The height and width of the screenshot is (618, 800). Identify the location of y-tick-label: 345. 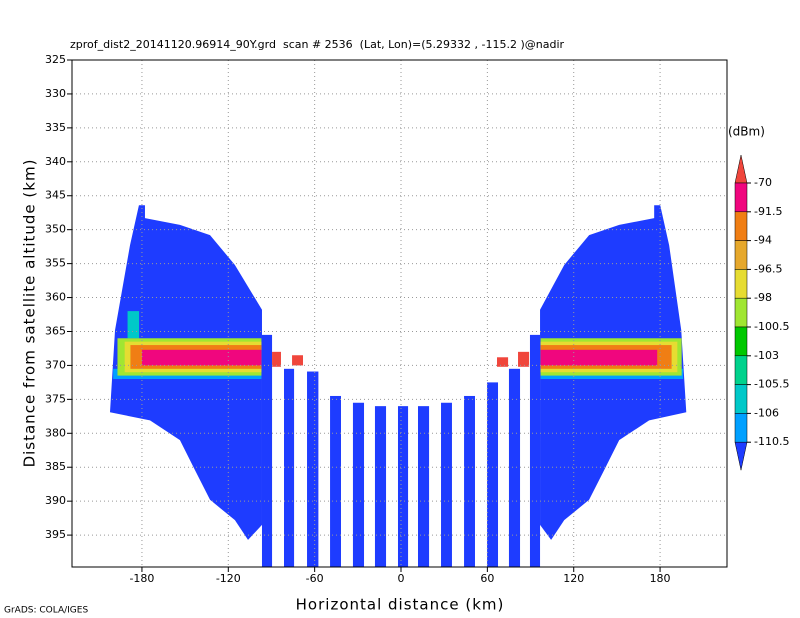
(55, 195).